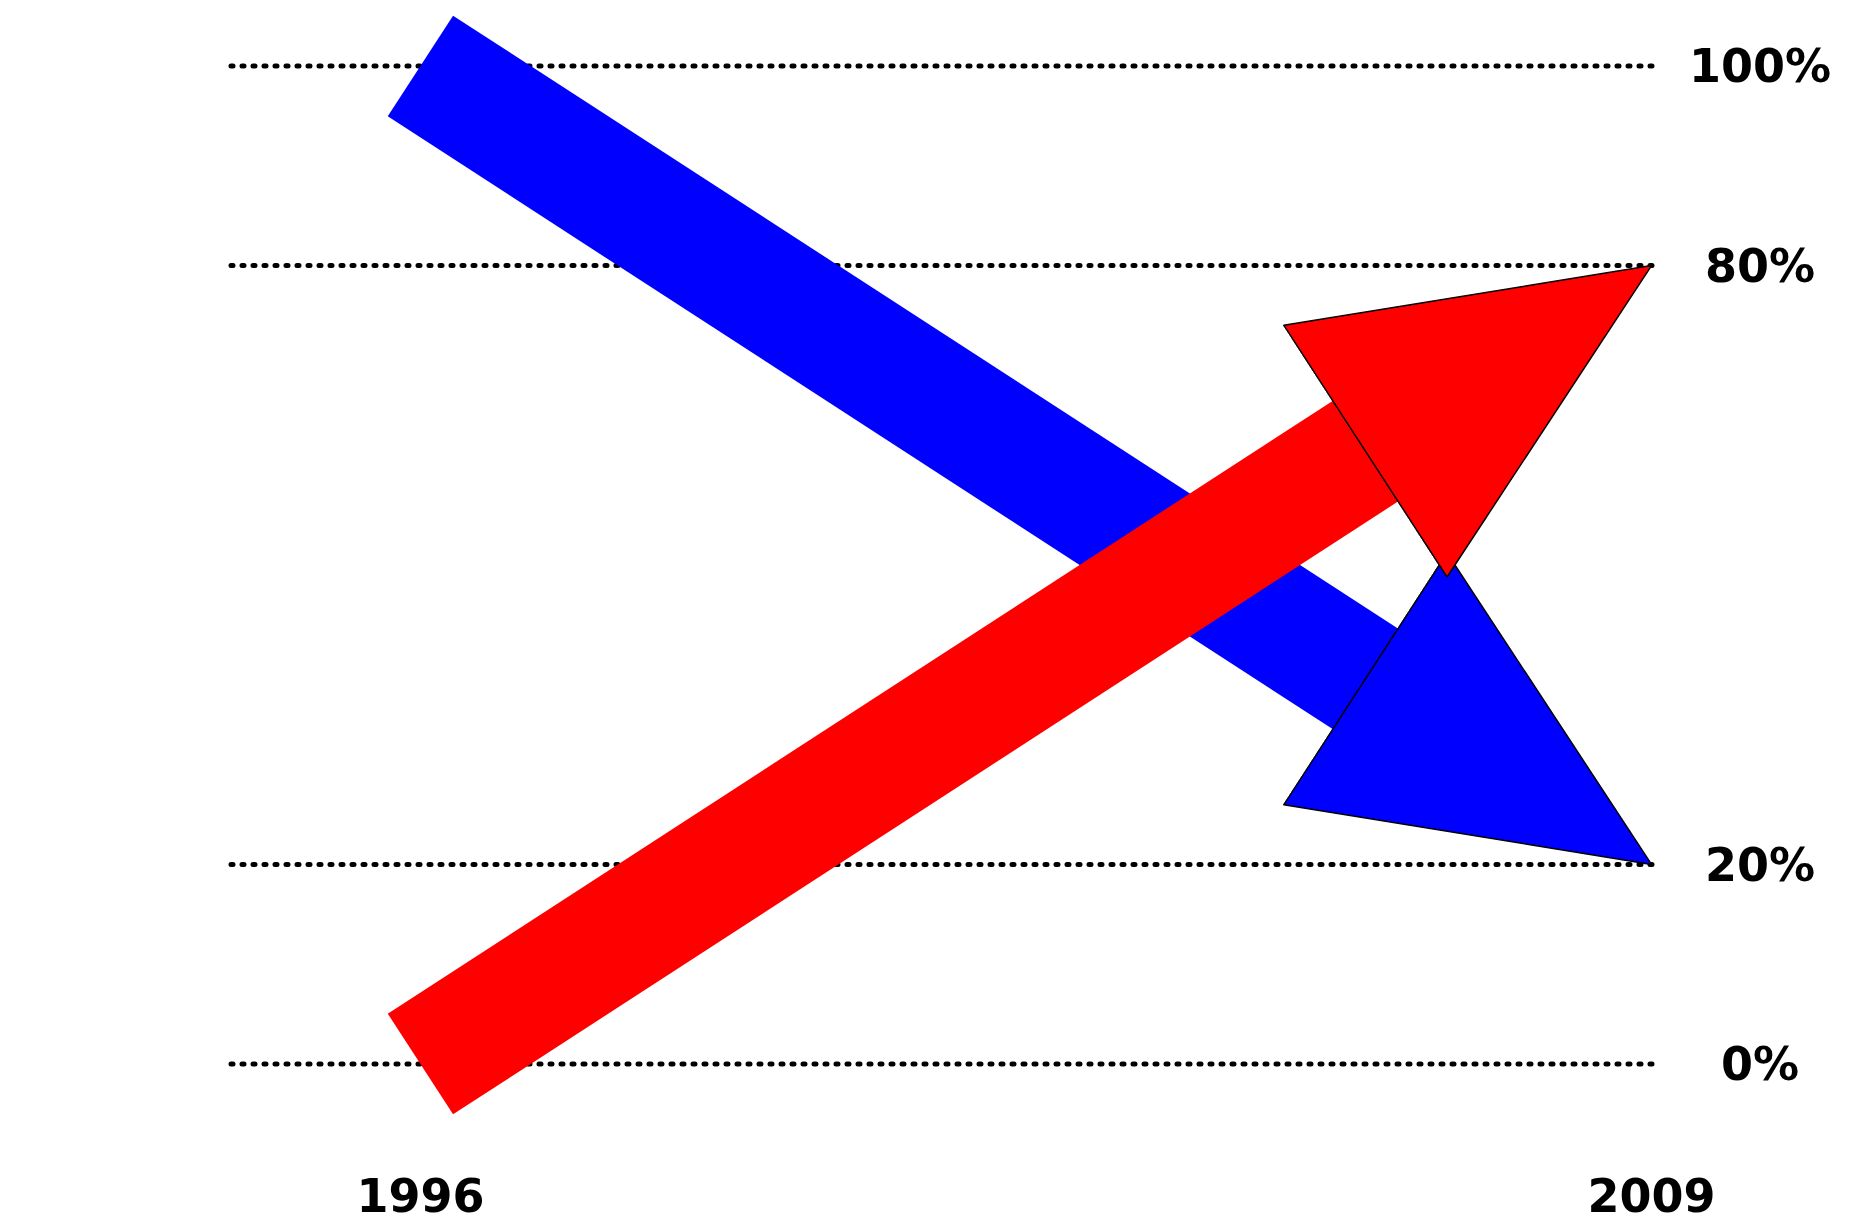 The height and width of the screenshot is (1231, 1862). What do you see at coordinates (1651, 1196) in the screenshot?
I see `x-tick-label: 2009` at bounding box center [1651, 1196].